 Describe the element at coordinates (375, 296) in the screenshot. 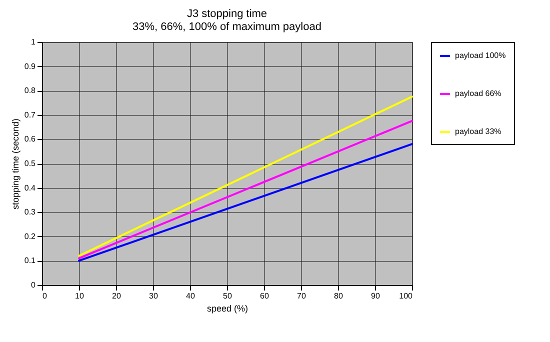

I see `x-tick-label: 90` at that location.